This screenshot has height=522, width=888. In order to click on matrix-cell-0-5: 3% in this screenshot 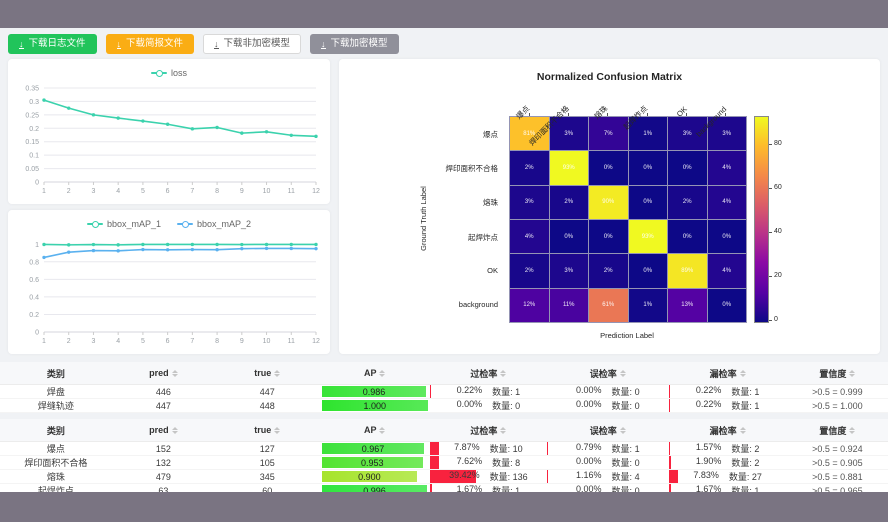, I will do `click(726, 134)`.